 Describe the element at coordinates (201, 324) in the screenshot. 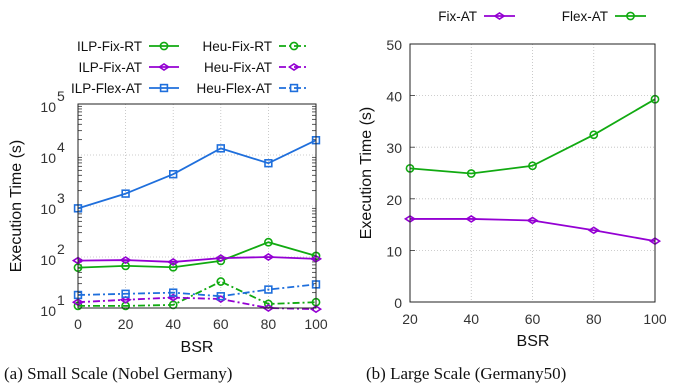

I see `x-tick-labels: 0 20 40 60 80 100` at that location.